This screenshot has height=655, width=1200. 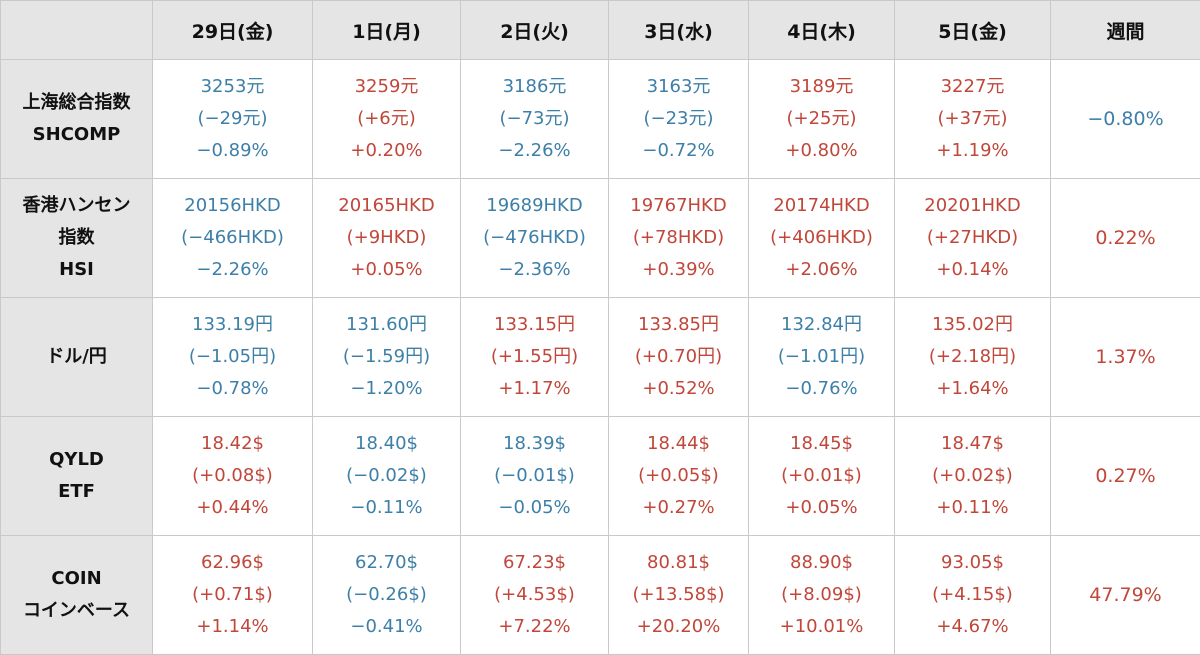 I want to click on change-percent: +4.67%, so click(x=972, y=626).